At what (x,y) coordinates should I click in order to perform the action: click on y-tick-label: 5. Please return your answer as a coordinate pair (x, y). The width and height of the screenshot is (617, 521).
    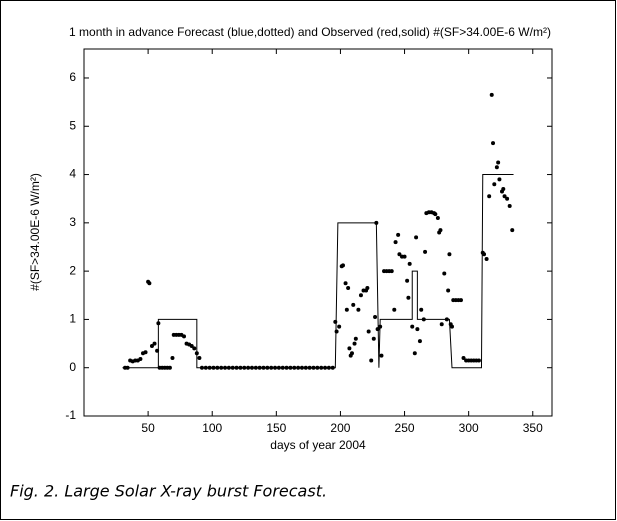
    Looking at the image, I should click on (72, 125).